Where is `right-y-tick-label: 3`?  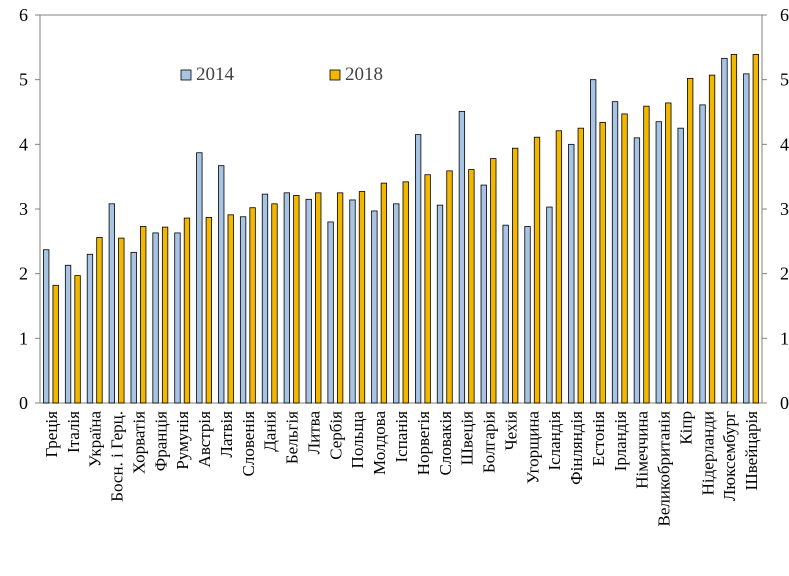 right-y-tick-label: 3 is located at coordinates (784, 209).